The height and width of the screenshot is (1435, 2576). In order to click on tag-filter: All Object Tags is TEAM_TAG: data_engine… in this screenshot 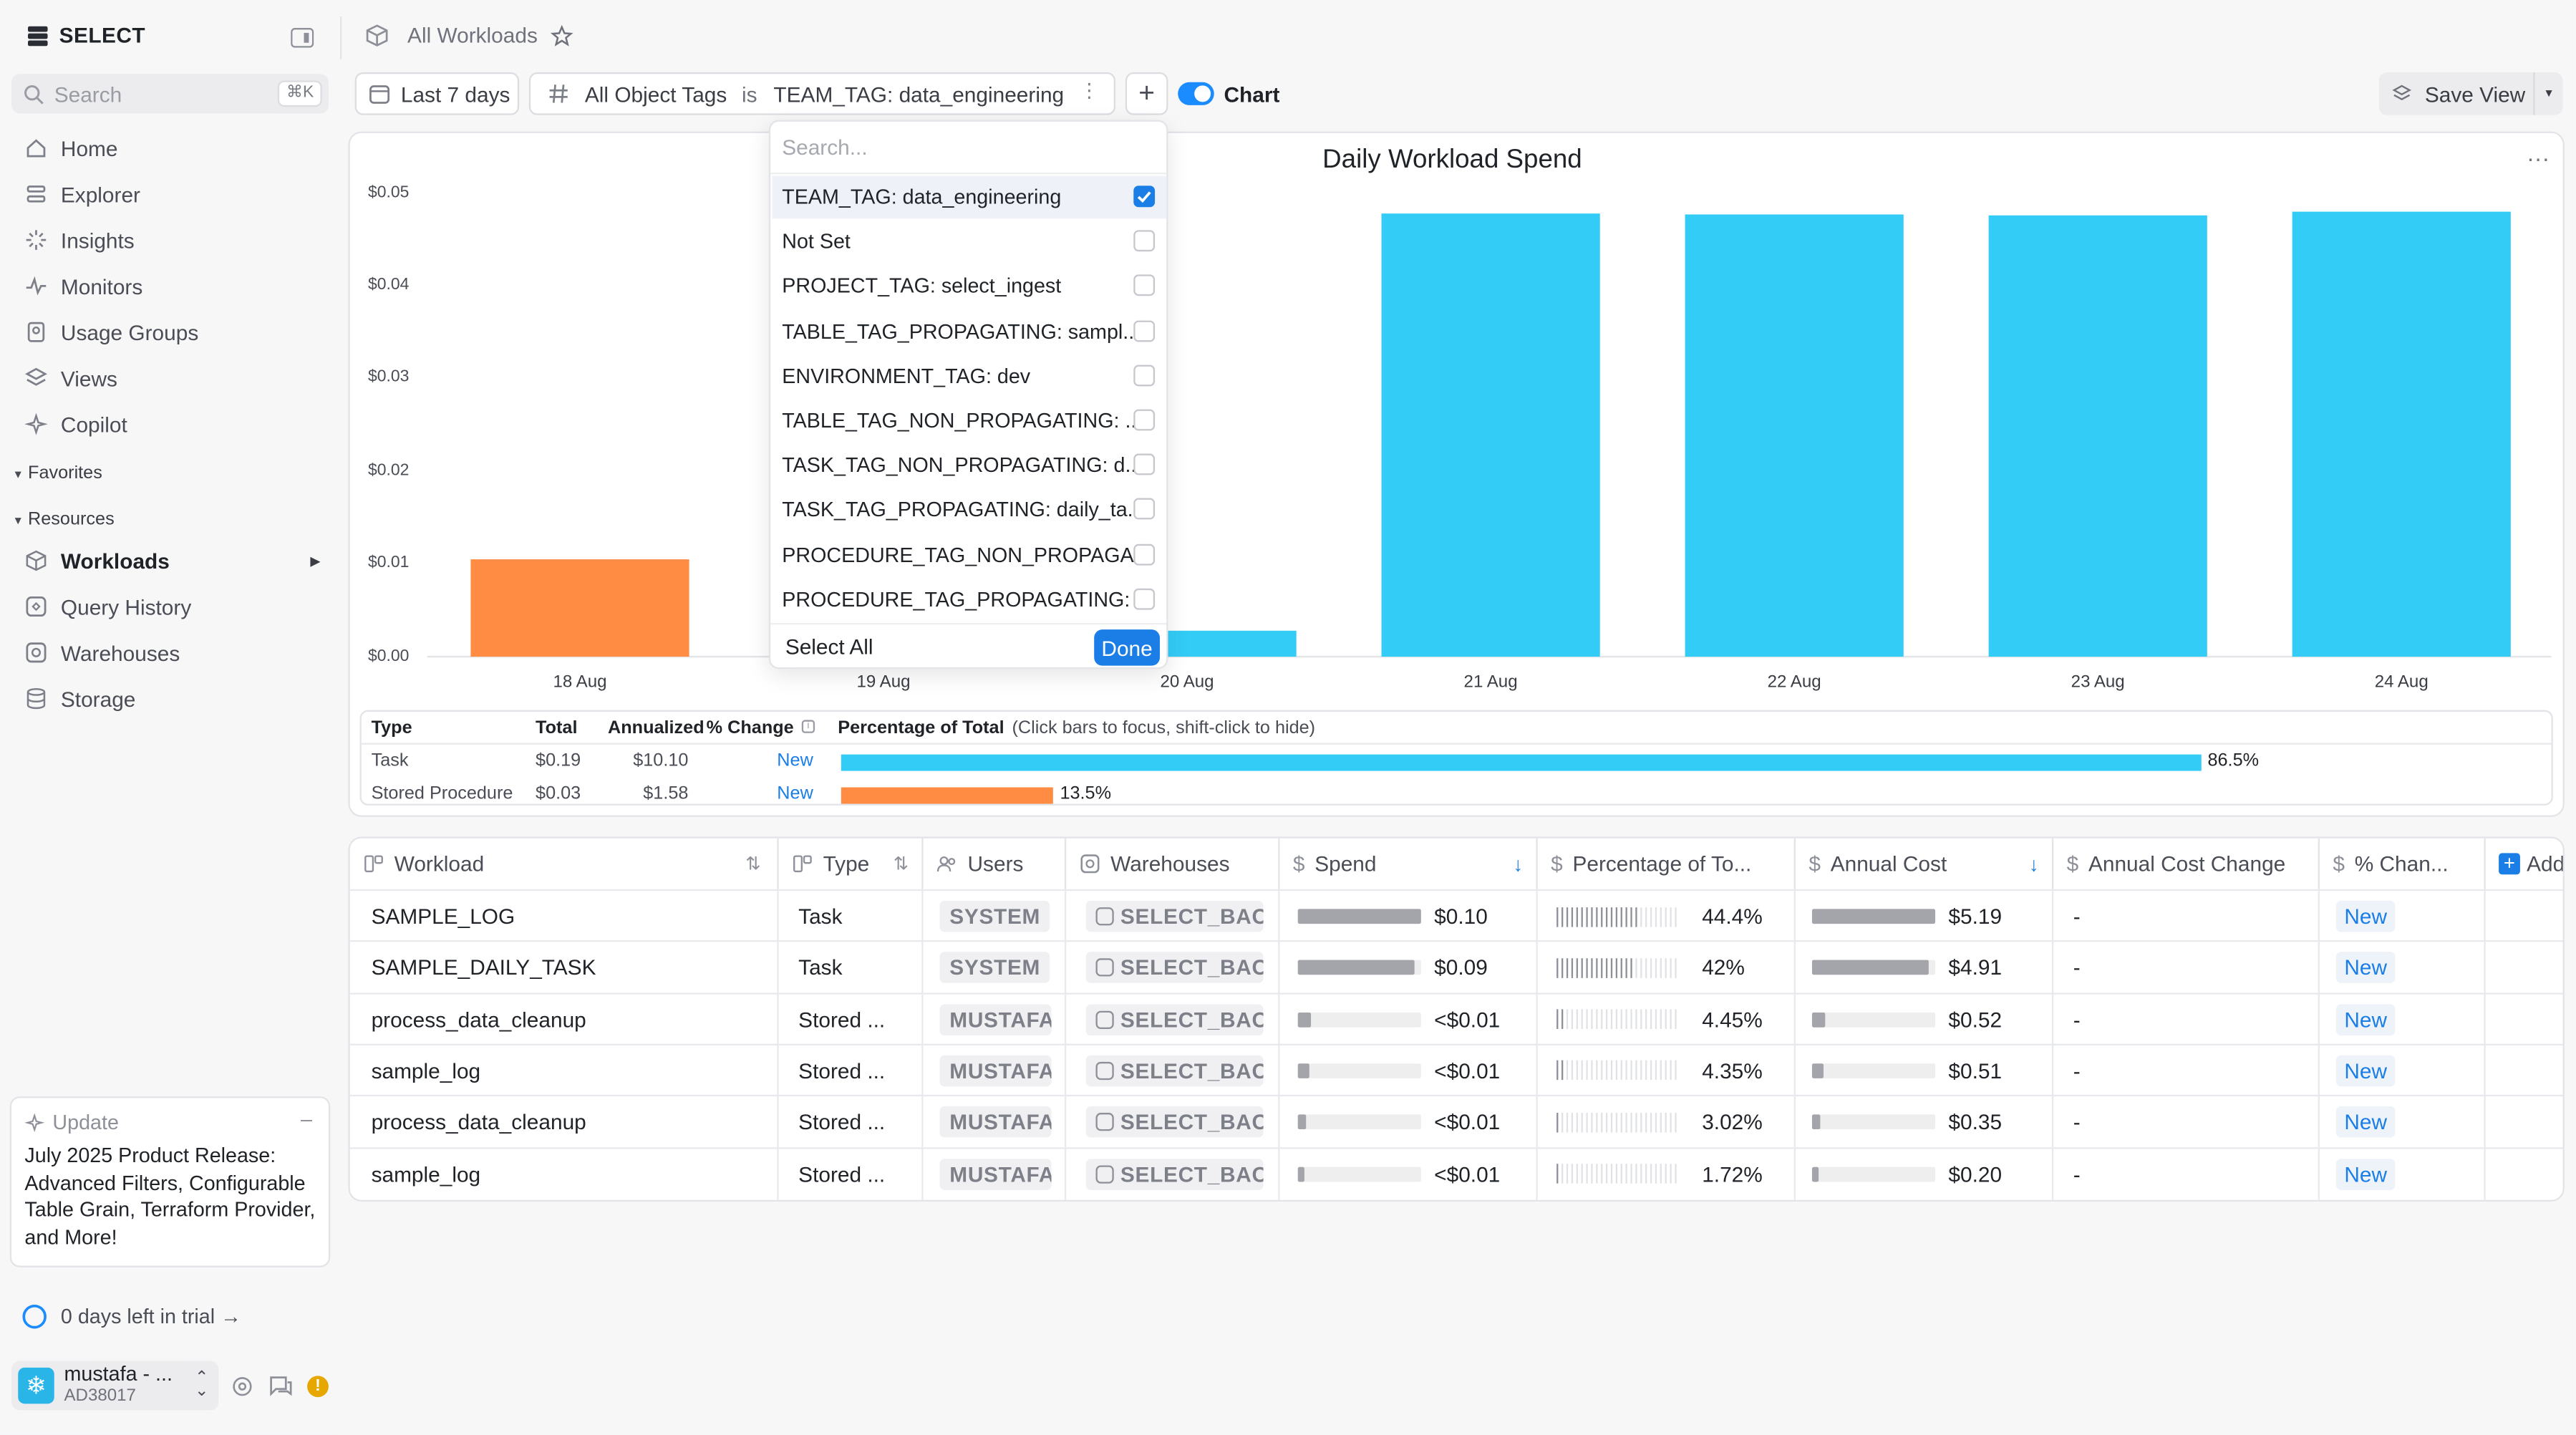, I will do `click(822, 93)`.